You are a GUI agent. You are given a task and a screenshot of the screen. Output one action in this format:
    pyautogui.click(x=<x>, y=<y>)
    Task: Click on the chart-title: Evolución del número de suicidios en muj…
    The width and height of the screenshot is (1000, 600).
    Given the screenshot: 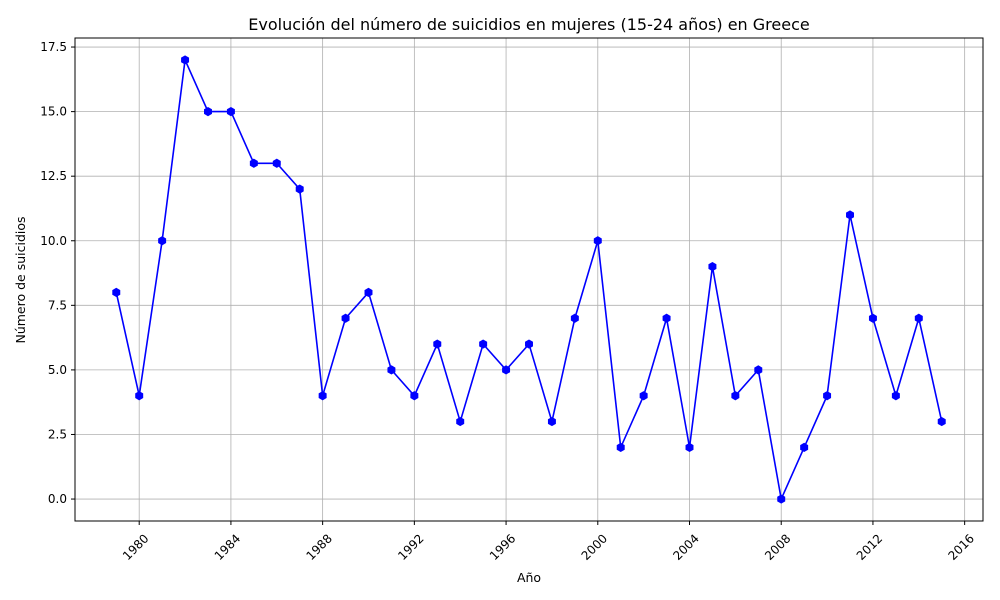 What is the action you would take?
    pyautogui.click(x=528, y=24)
    